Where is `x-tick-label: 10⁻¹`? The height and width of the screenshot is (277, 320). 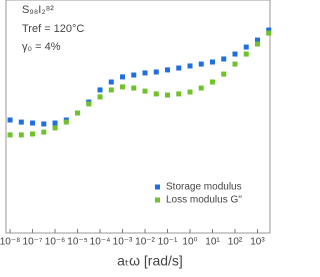
x-tick-label: 10⁻¹ is located at coordinates (168, 242).